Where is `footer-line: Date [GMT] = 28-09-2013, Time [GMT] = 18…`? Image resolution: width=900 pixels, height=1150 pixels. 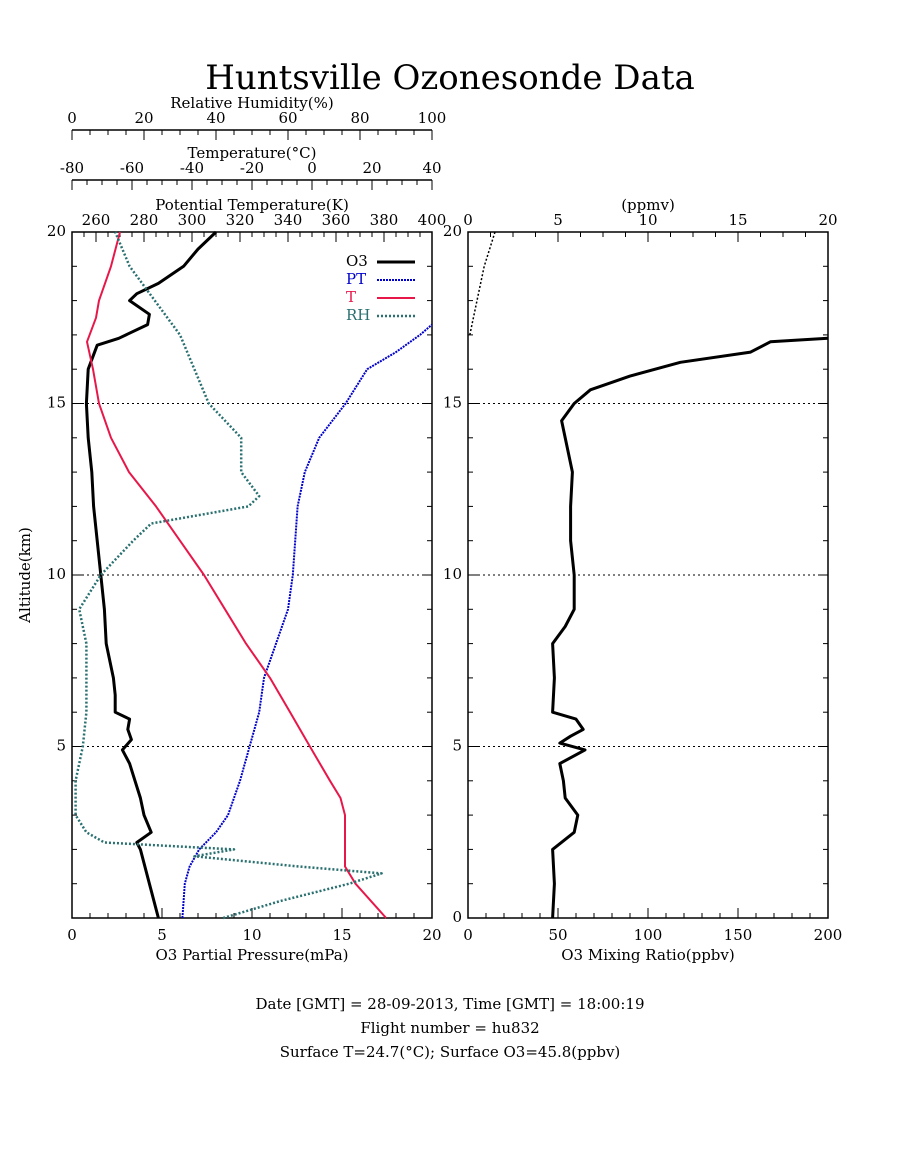
footer-line: Date [GMT] = 28-09-2013, Time [GMT] = 18… is located at coordinates (449, 1004).